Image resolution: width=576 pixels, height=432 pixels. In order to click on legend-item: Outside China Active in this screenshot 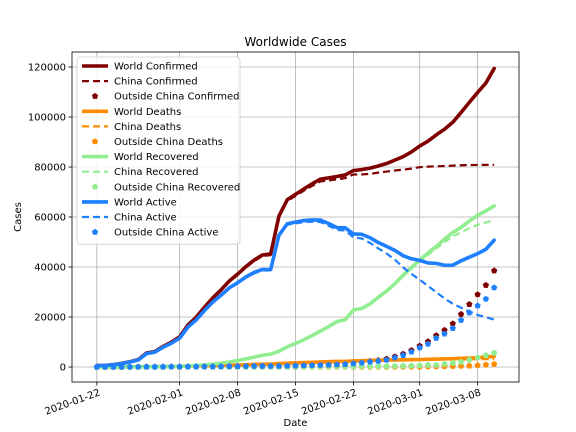, I will do `click(154, 233)`.